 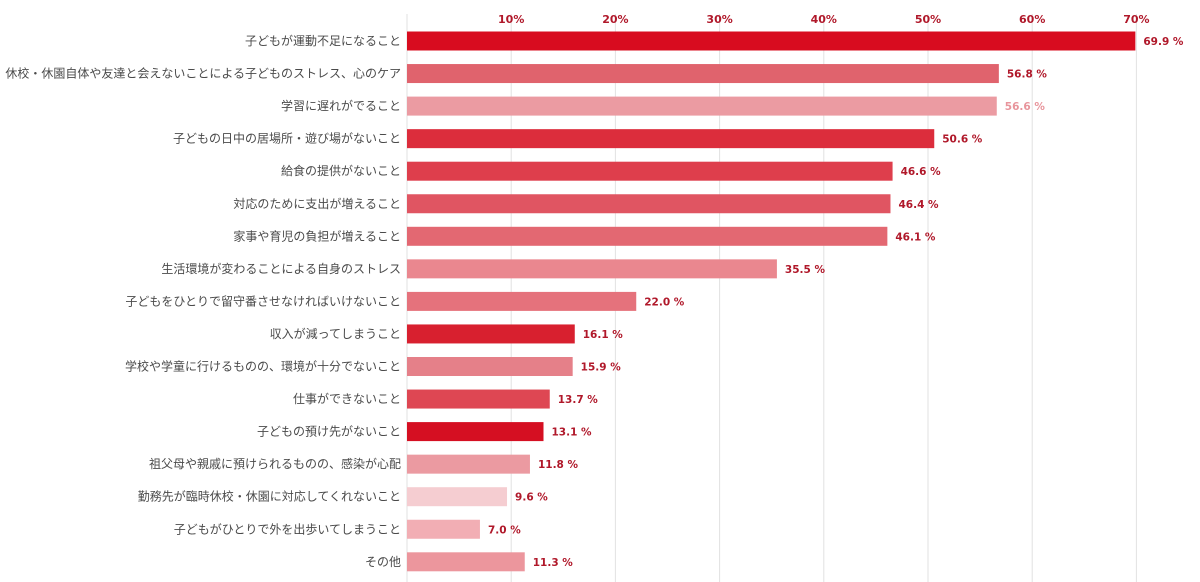 I want to click on data-label: 22.0 %, so click(x=664, y=302).